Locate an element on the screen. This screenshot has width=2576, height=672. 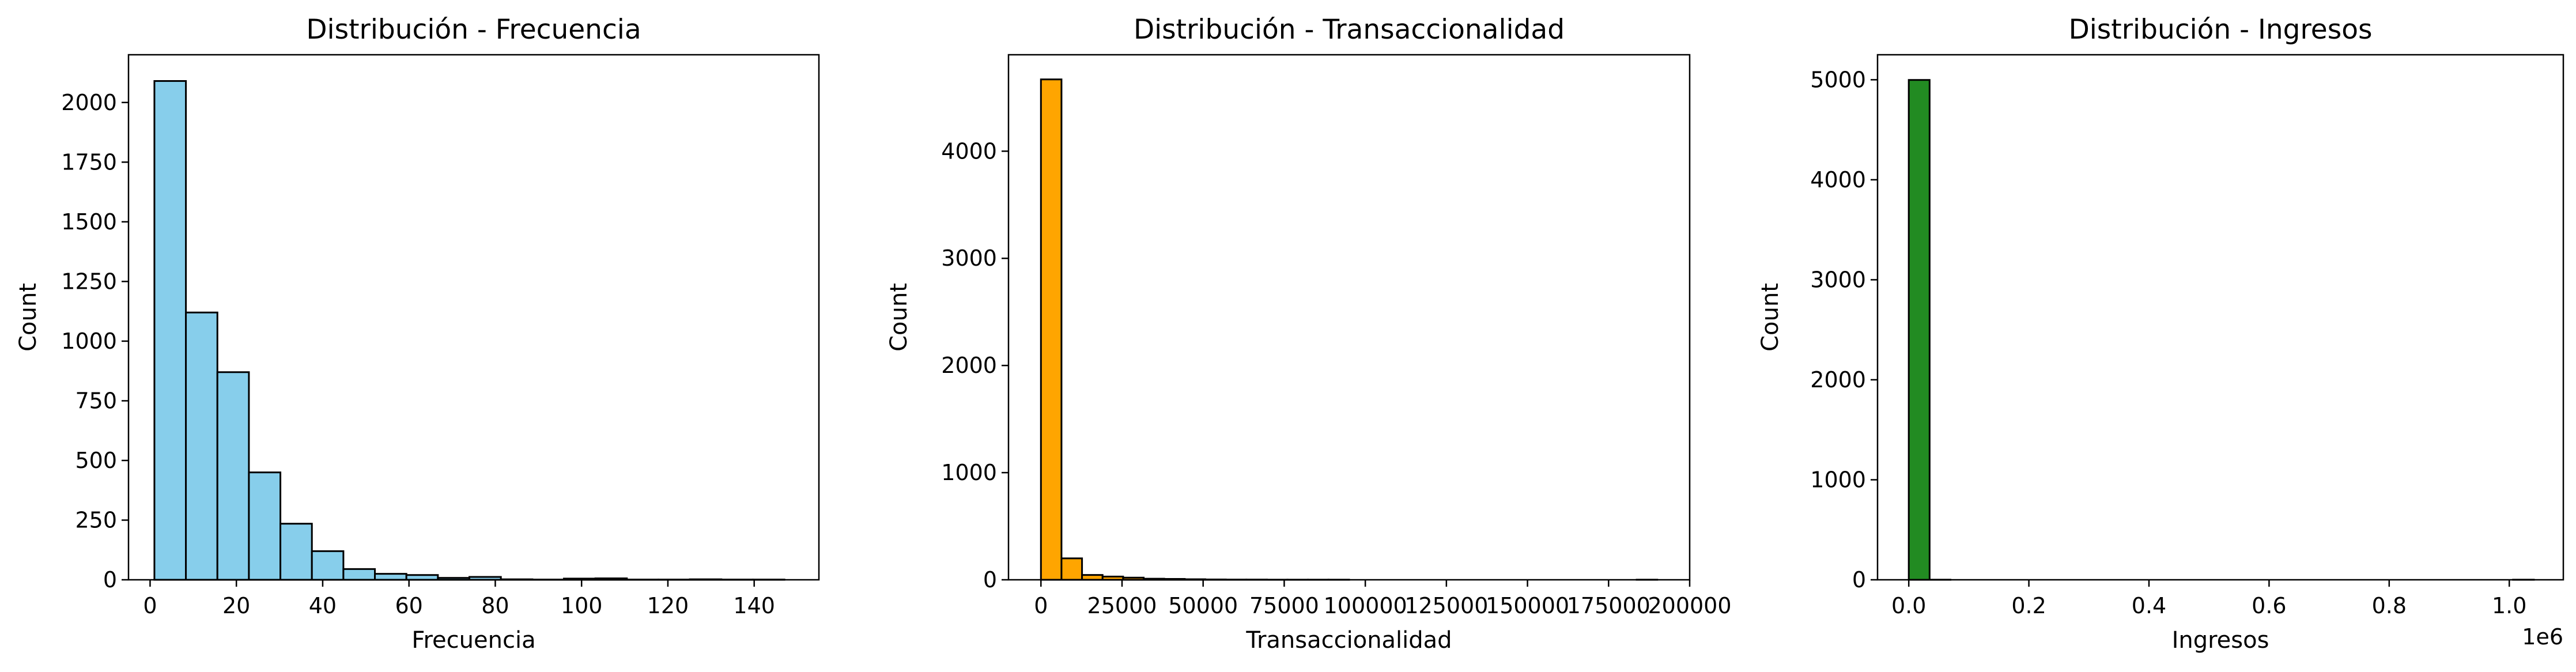
x-tick-label: 200000 is located at coordinates (1689, 605).